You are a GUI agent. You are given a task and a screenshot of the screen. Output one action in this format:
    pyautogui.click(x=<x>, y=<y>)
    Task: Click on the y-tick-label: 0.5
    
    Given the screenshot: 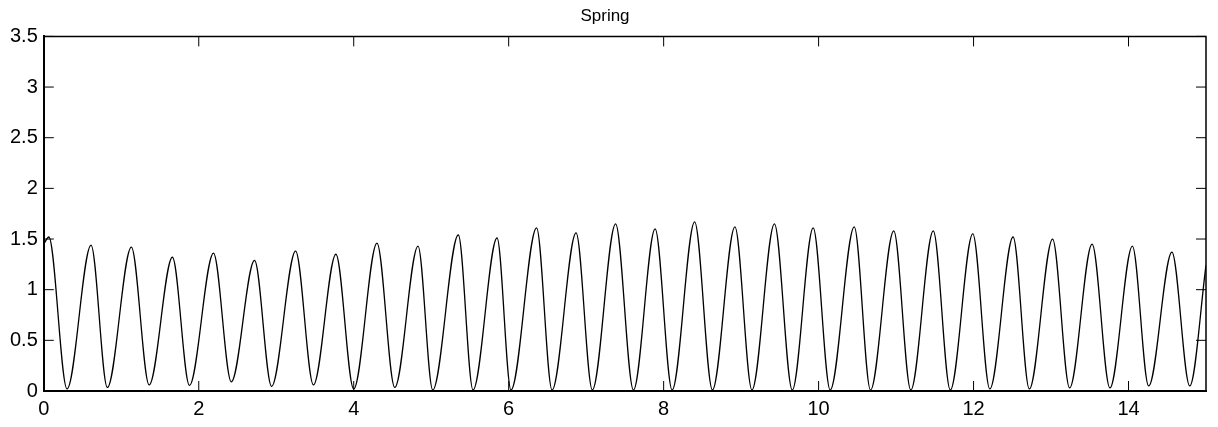 What is the action you would take?
    pyautogui.click(x=23, y=338)
    